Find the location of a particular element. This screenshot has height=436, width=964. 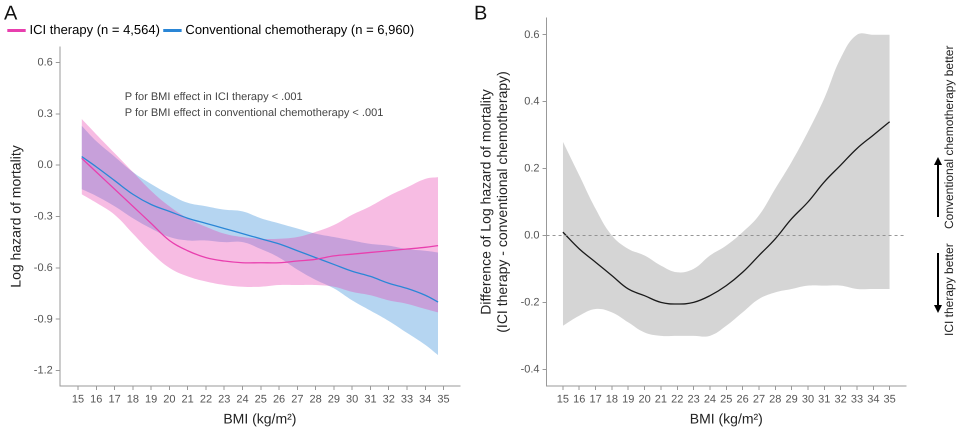

text: Conventional chemotherapy better is located at coordinates (949, 138).